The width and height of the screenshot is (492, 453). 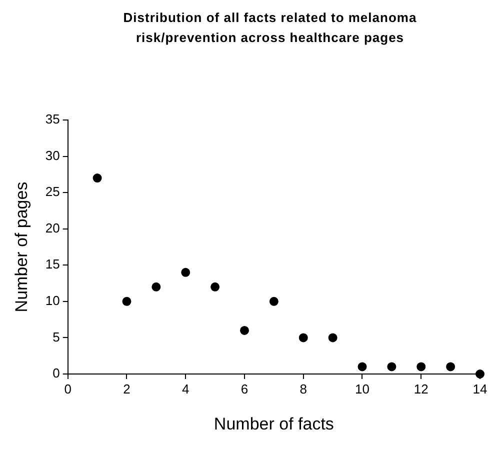 What do you see at coordinates (52, 192) in the screenshot?
I see `y-tick-label: 25` at bounding box center [52, 192].